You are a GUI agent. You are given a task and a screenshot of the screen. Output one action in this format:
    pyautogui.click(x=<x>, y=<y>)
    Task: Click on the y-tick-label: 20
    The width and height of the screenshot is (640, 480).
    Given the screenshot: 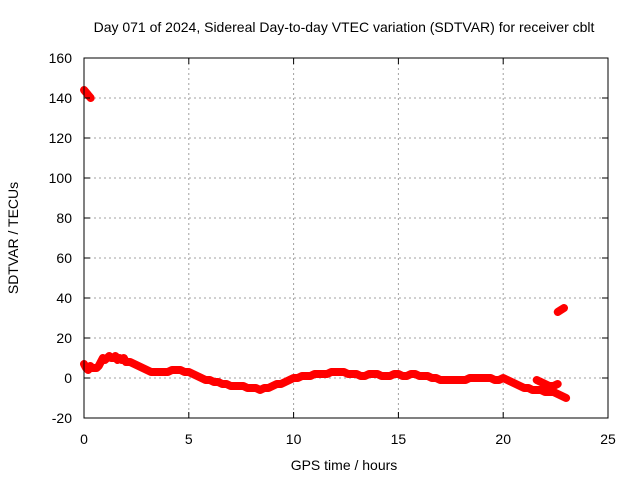 What is the action you would take?
    pyautogui.click(x=64, y=338)
    